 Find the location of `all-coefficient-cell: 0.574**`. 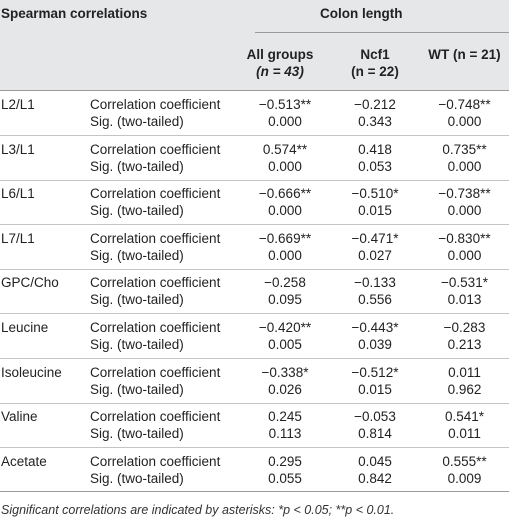

all-coefficient-cell: 0.574** is located at coordinates (285, 149).